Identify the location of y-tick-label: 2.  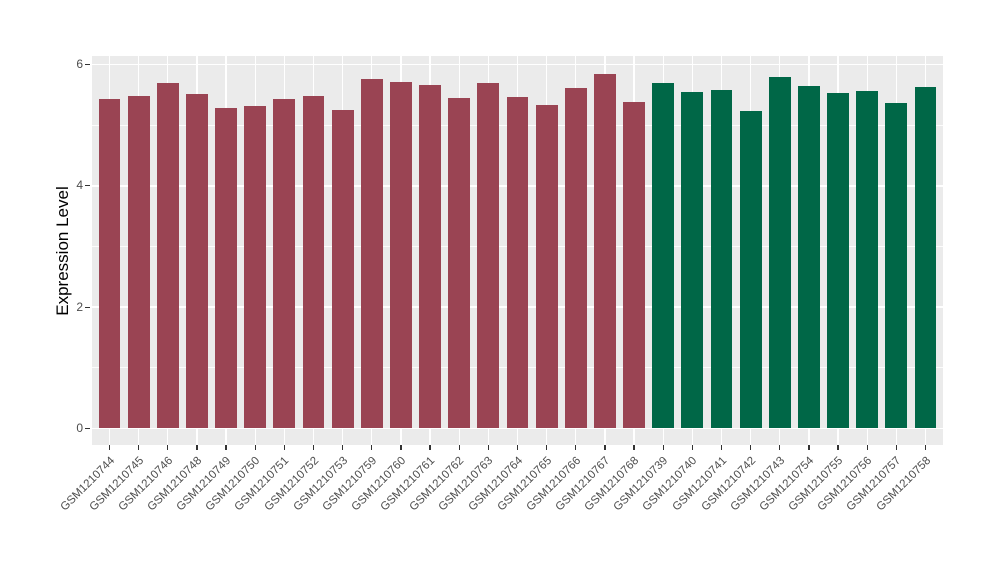
(79, 306).